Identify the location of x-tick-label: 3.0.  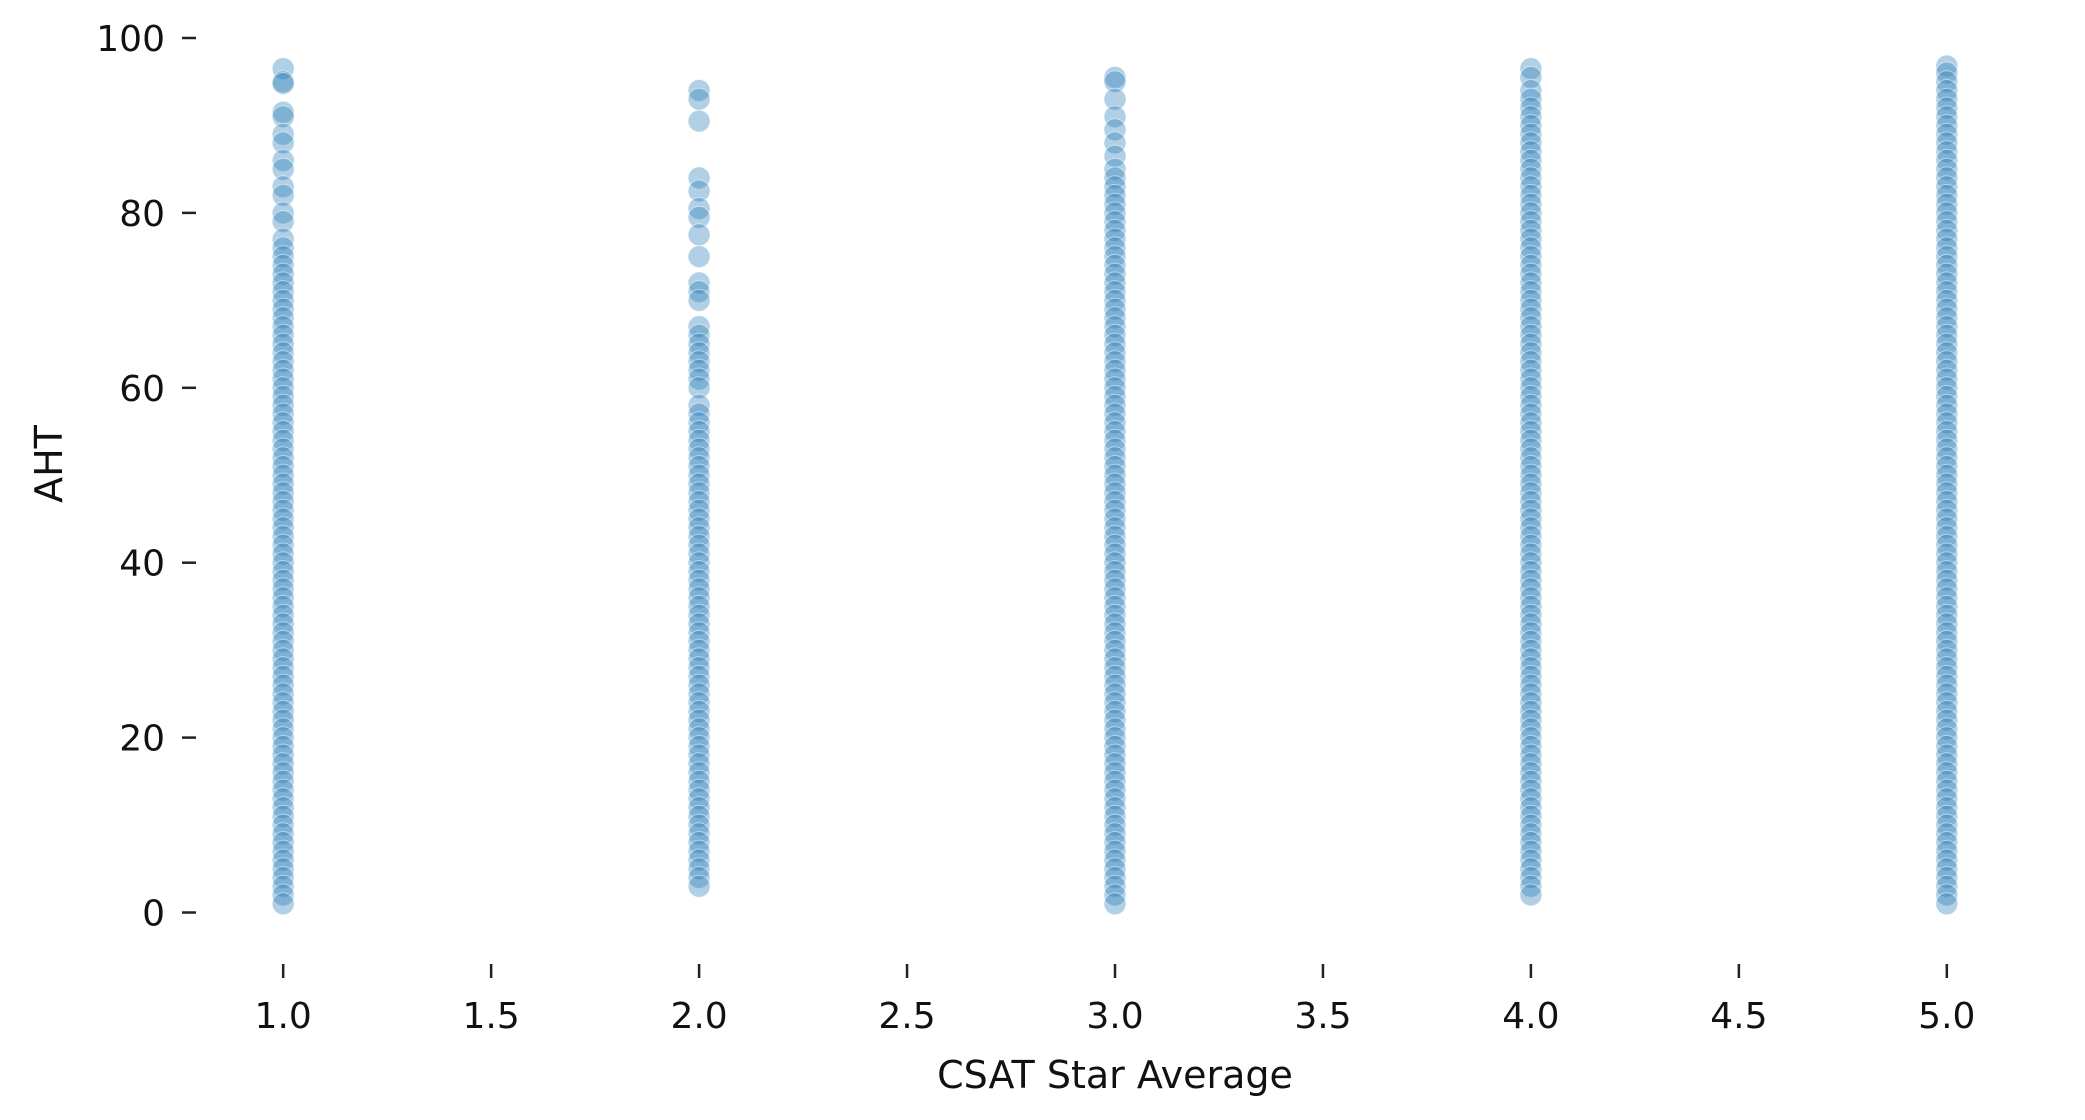
(1114, 1016).